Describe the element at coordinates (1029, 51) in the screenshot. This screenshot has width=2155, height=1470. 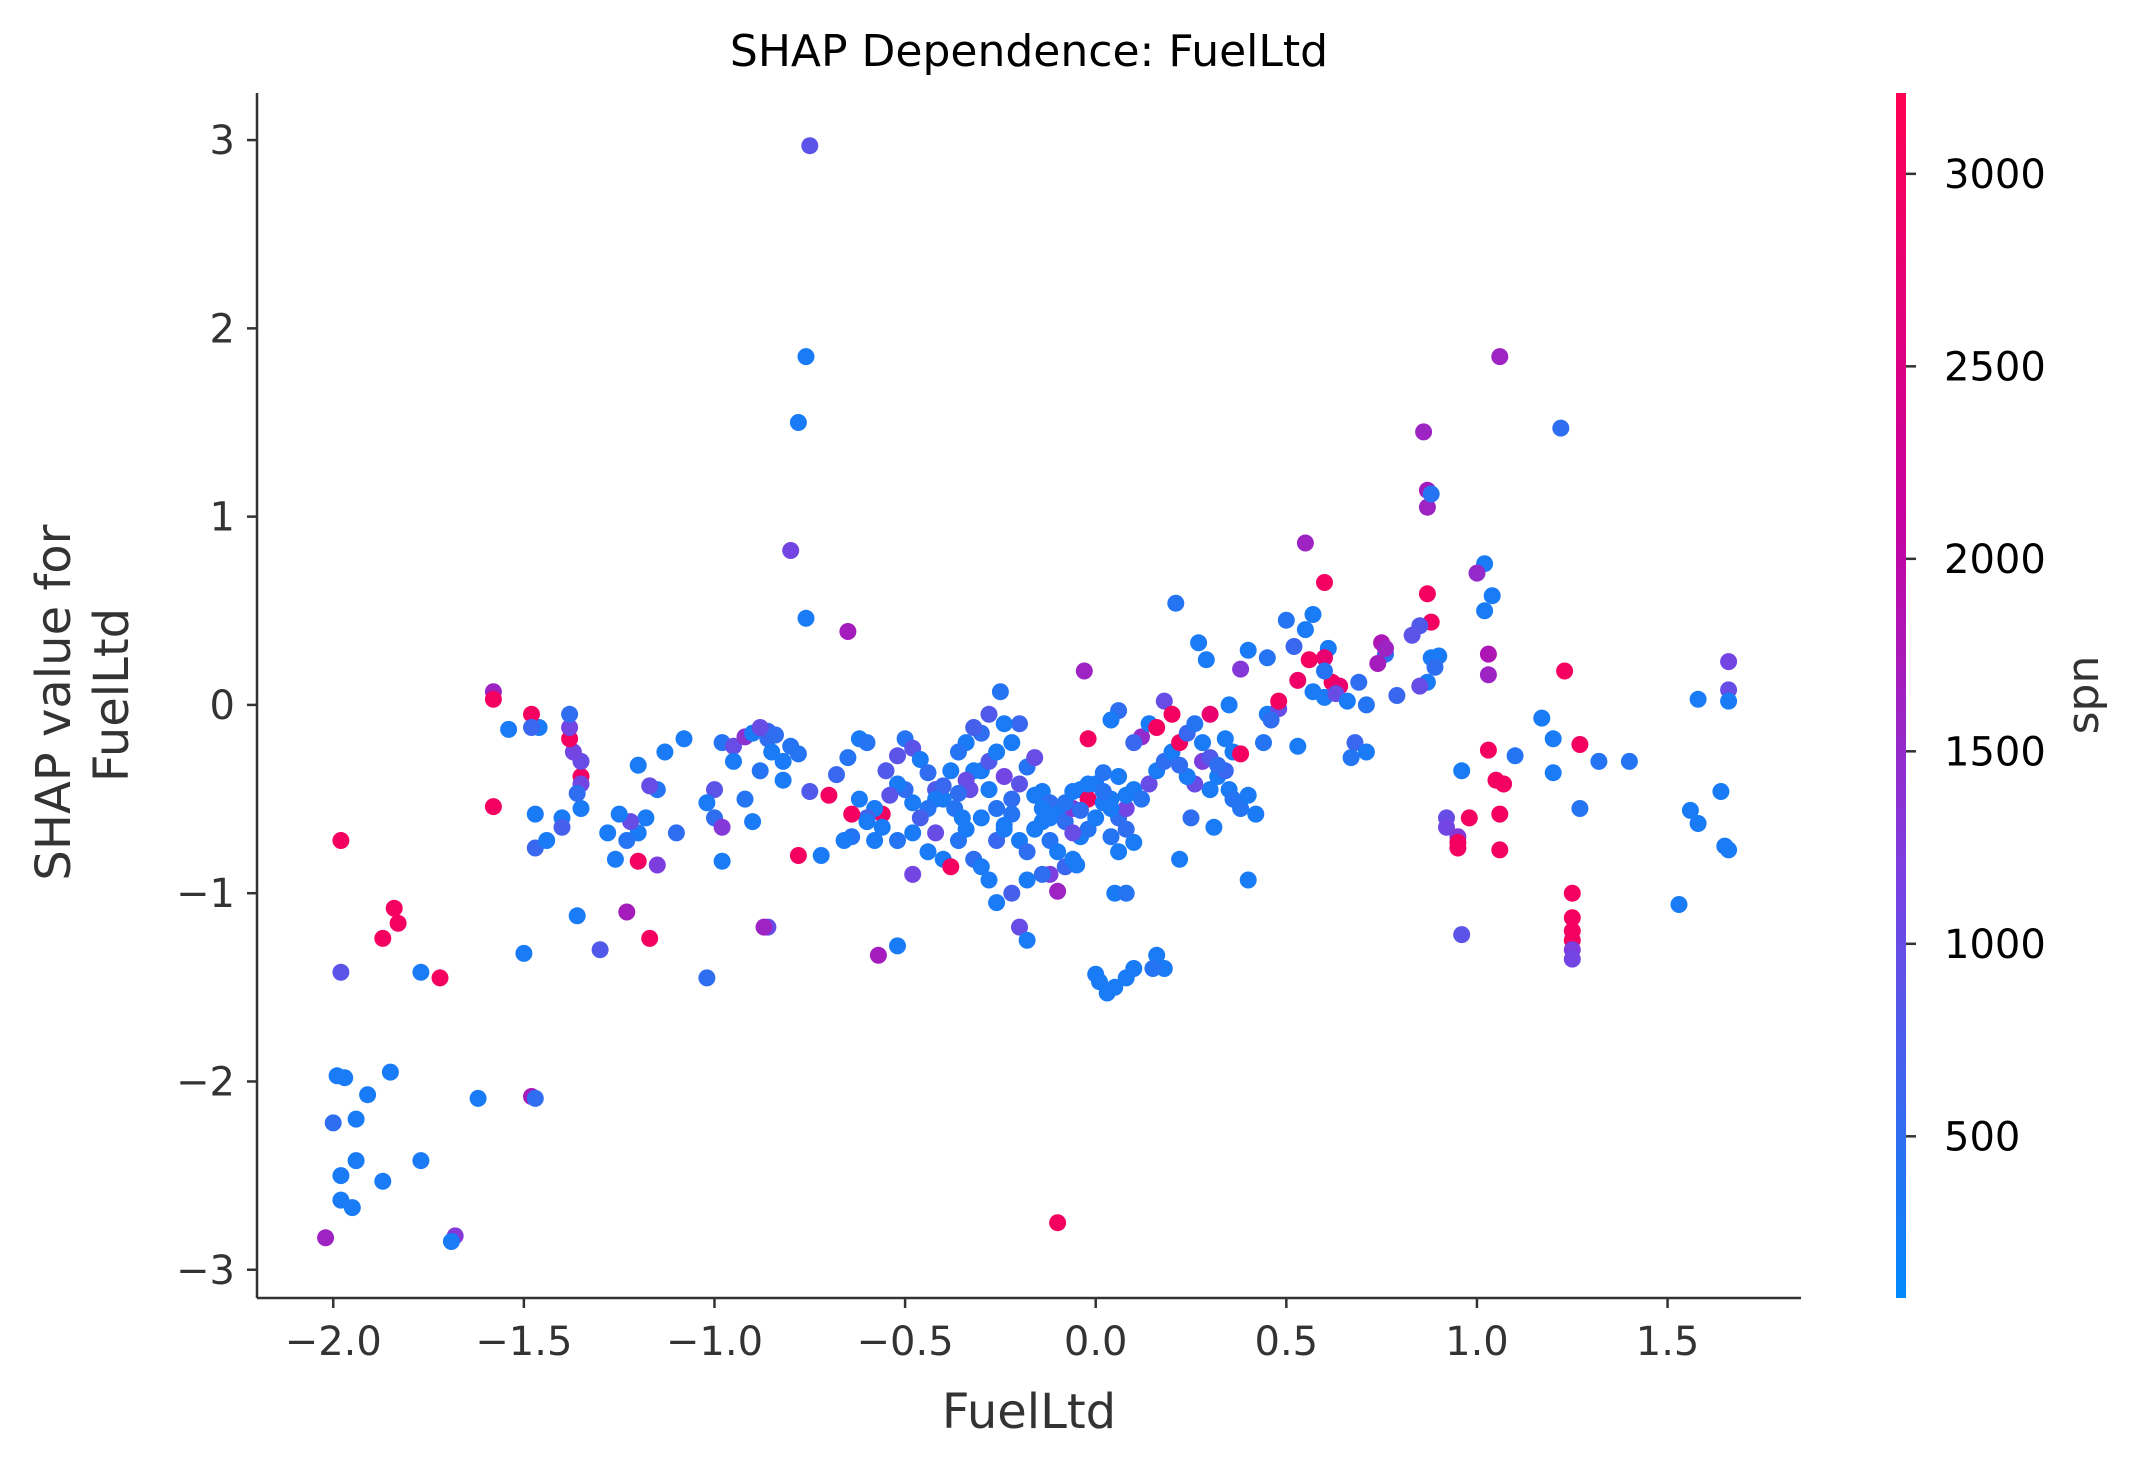
I see `chart-title: SHAP Dependence: FuelLtd` at that location.